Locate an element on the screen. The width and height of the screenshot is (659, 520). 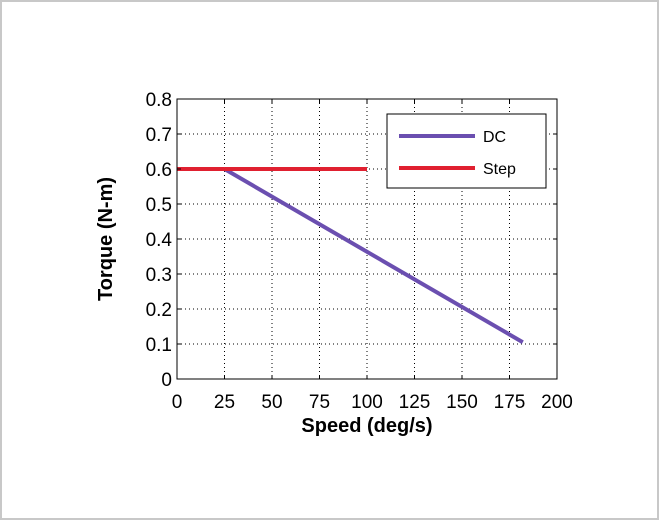
x-tick-label: 0 is located at coordinates (177, 402).